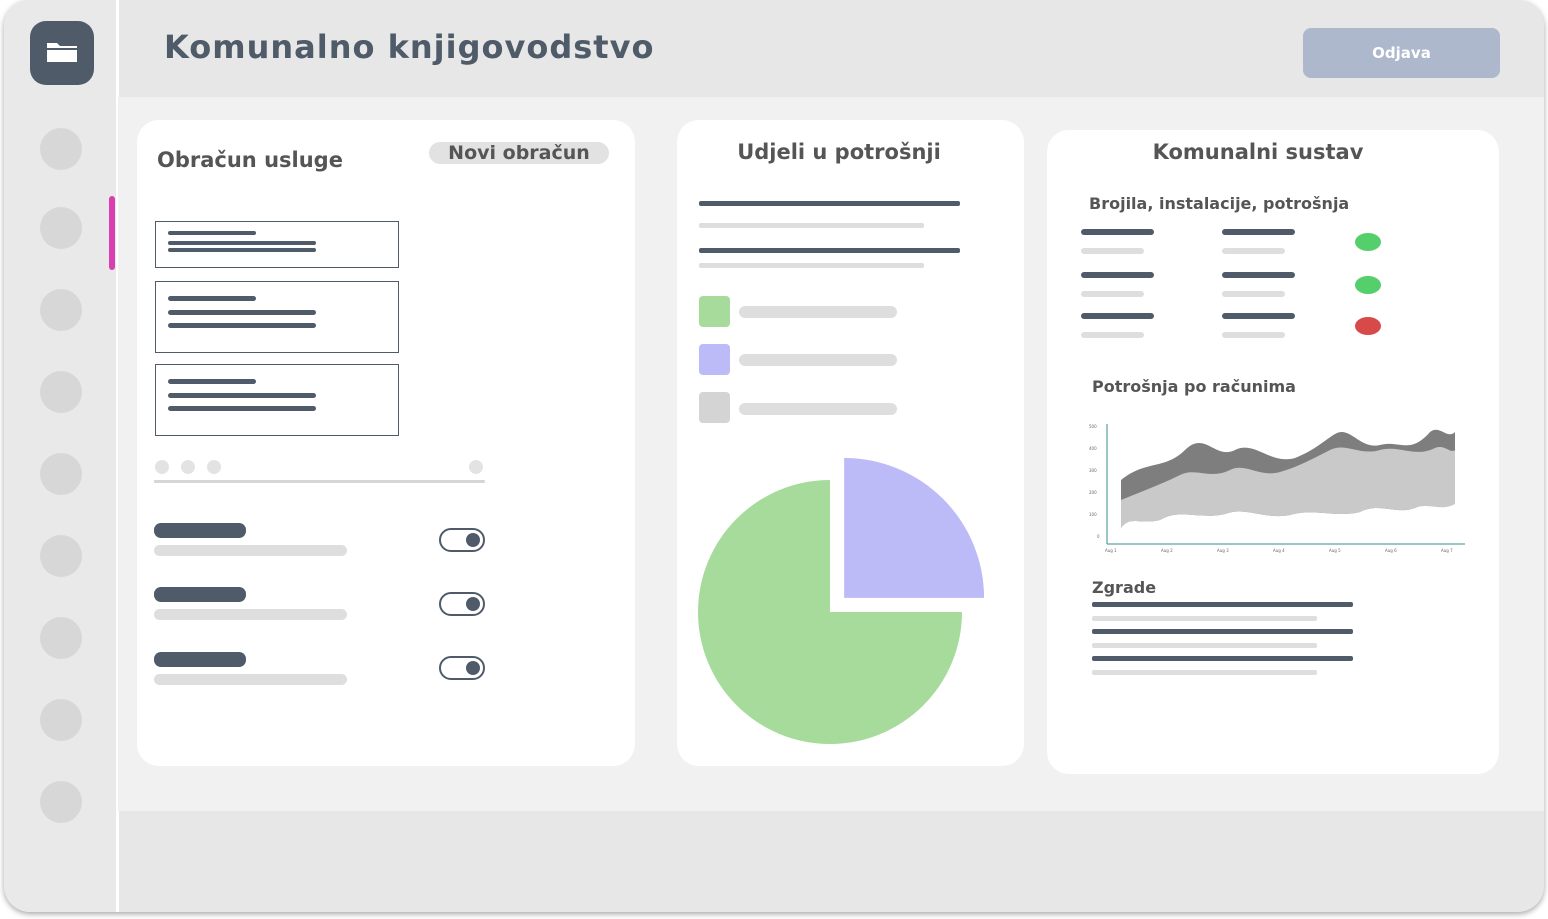 This screenshot has width=1548, height=919. I want to click on svg-text: 0, so click(1098, 536).